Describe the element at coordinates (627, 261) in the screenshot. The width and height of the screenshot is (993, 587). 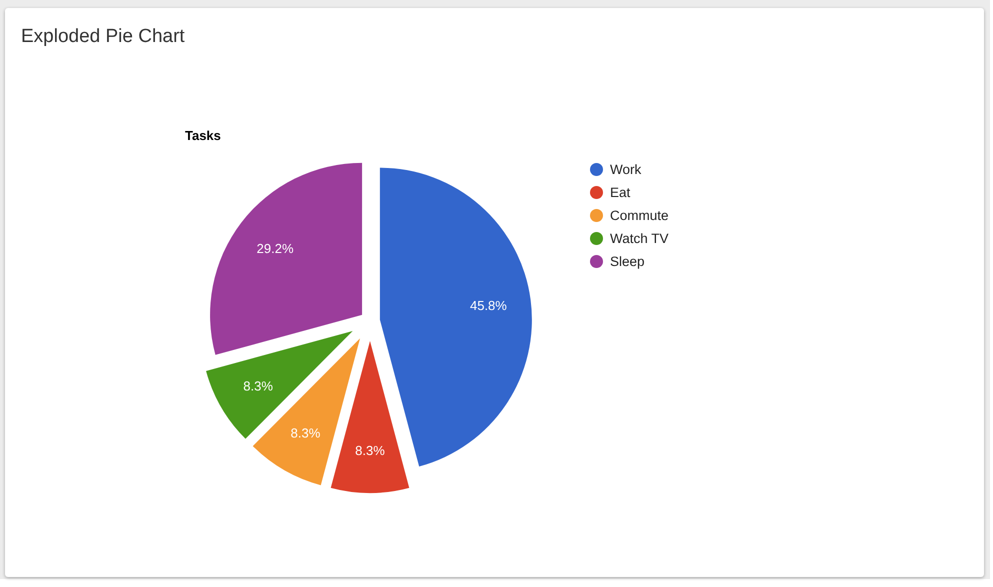
I see `legend-label: Sleep` at that location.